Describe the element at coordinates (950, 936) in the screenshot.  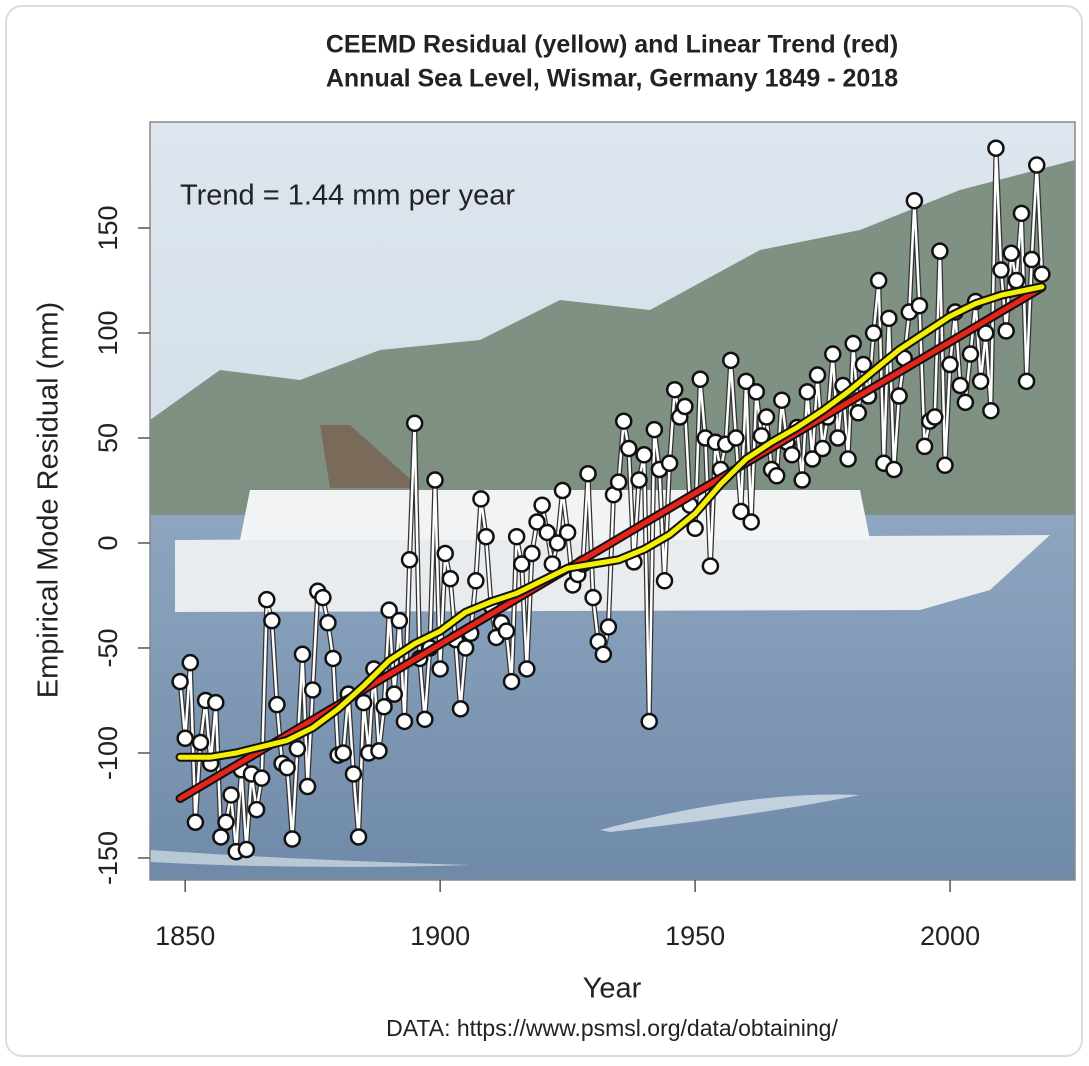
I see `x-tick-label: 2000` at that location.